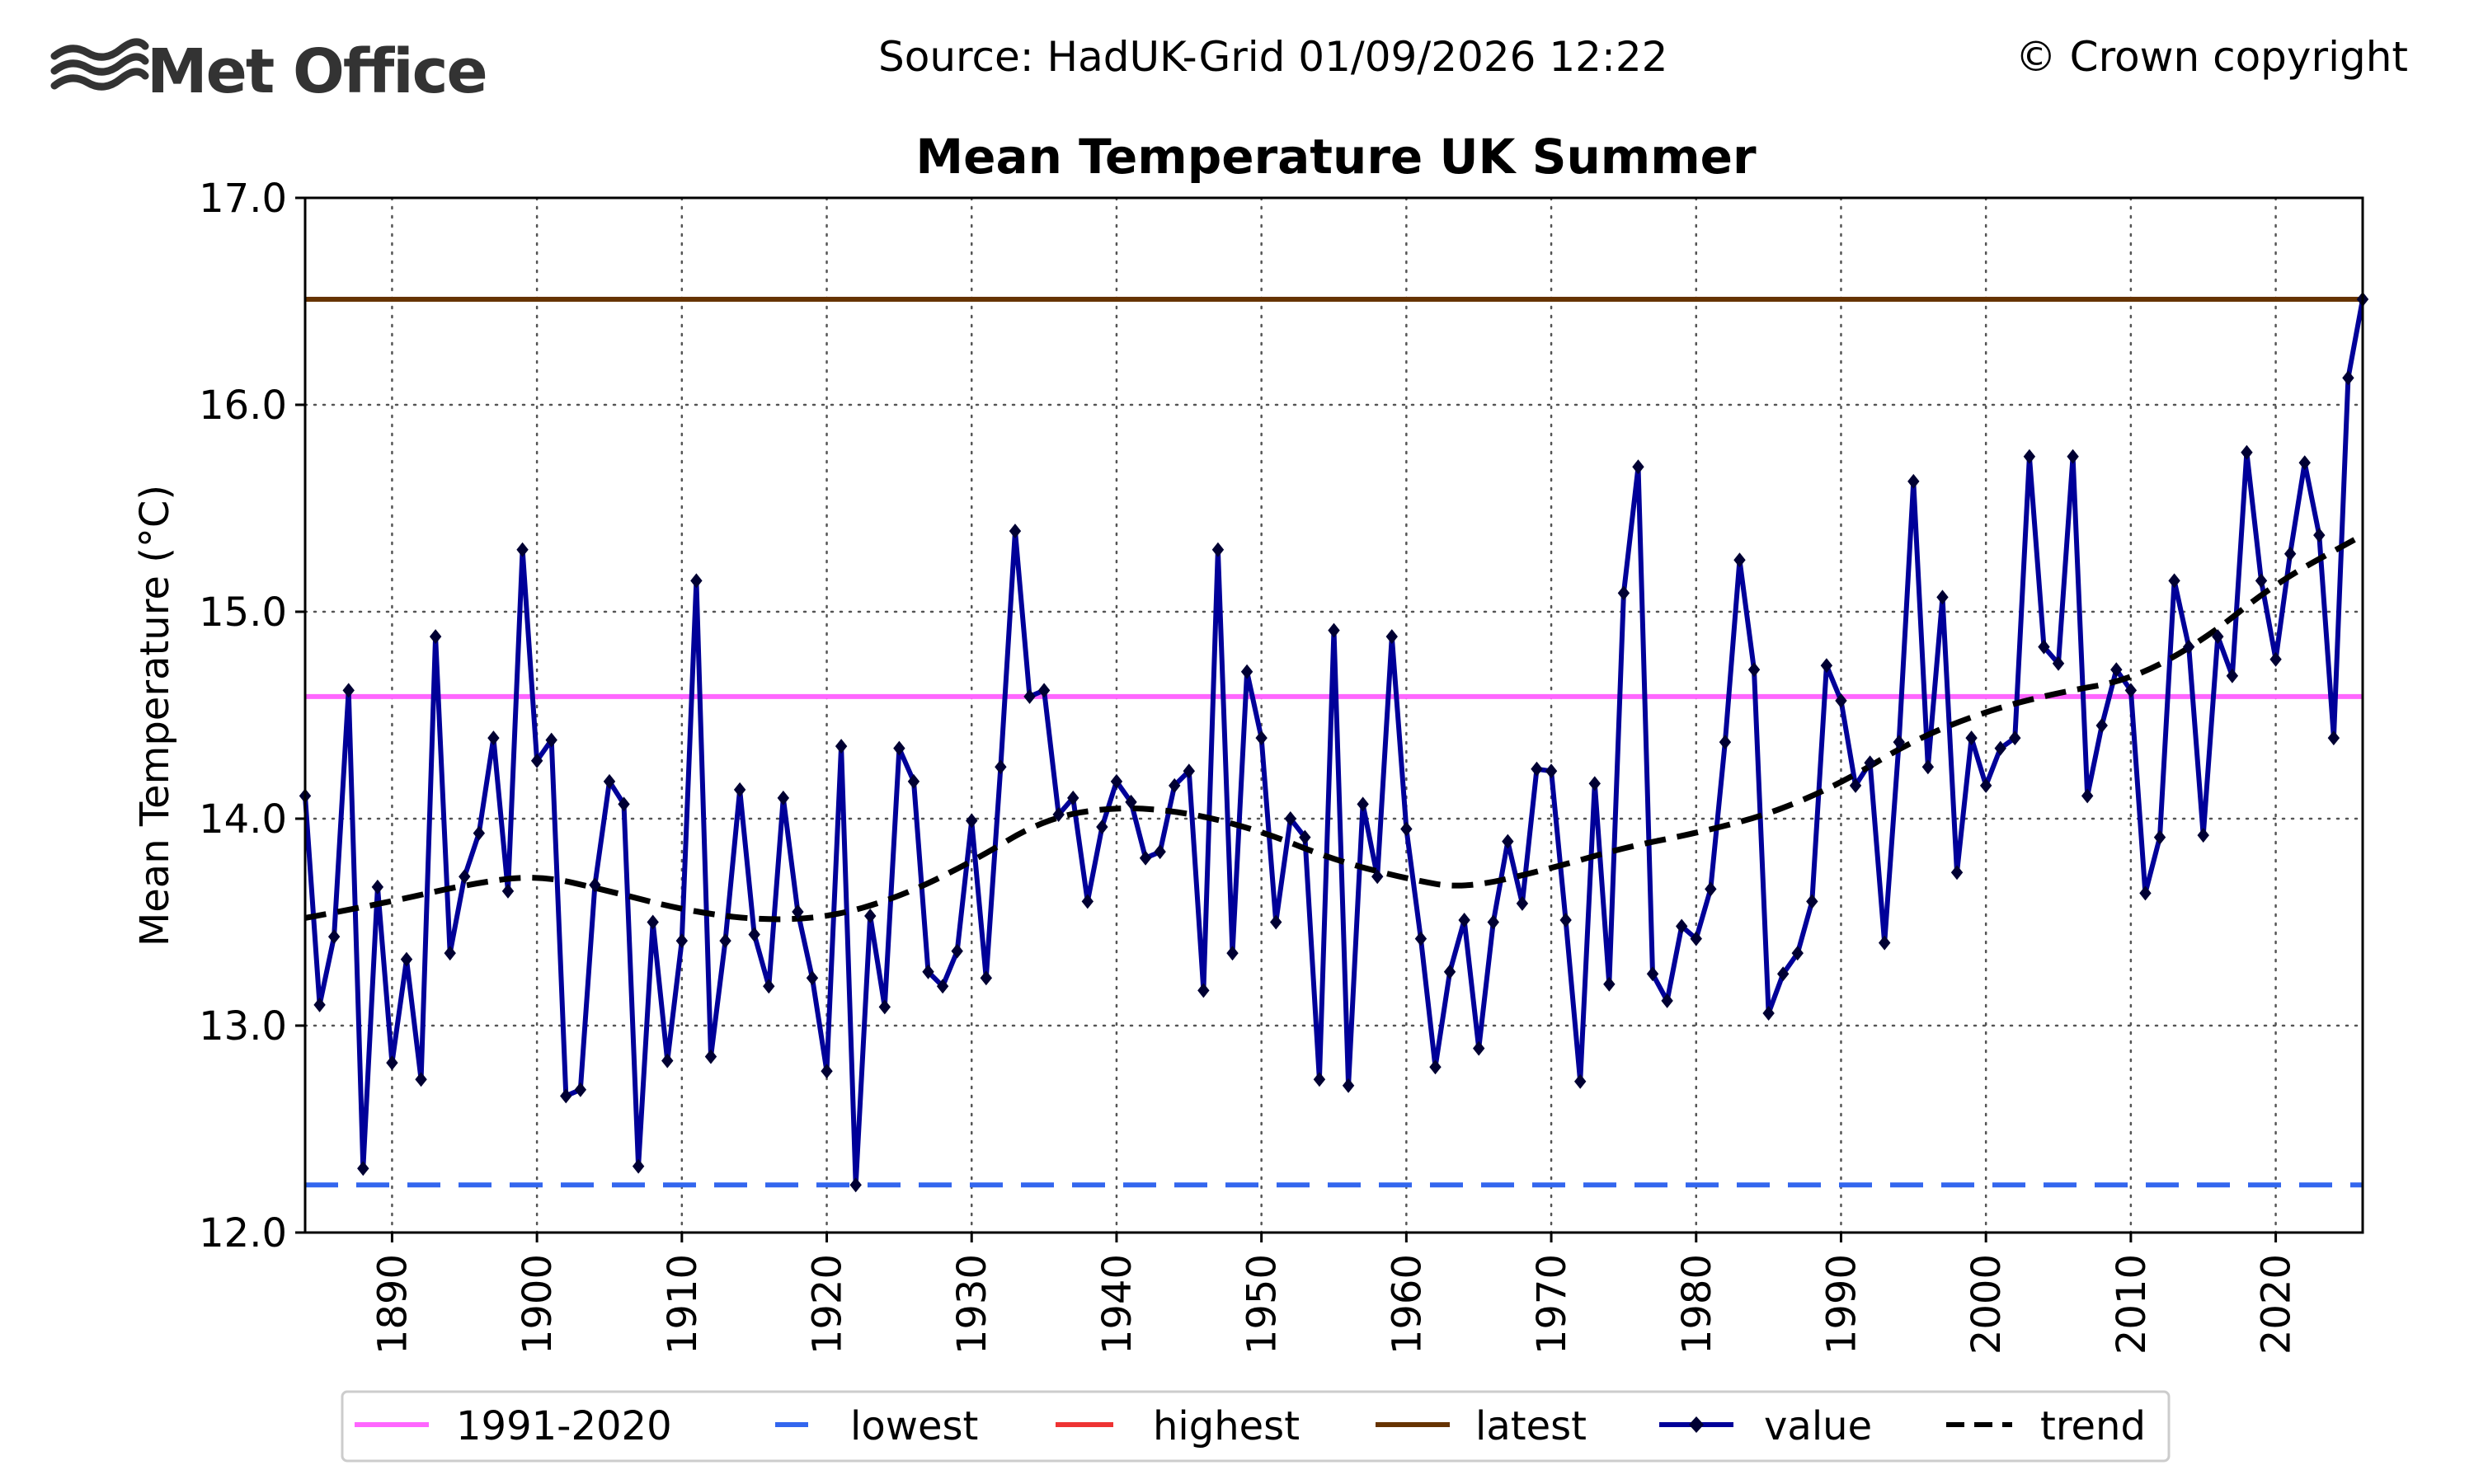 The width and height of the screenshot is (2474, 1484). Describe the element at coordinates (269, 71) in the screenshot. I see `met-office-logo: Met Office` at that location.